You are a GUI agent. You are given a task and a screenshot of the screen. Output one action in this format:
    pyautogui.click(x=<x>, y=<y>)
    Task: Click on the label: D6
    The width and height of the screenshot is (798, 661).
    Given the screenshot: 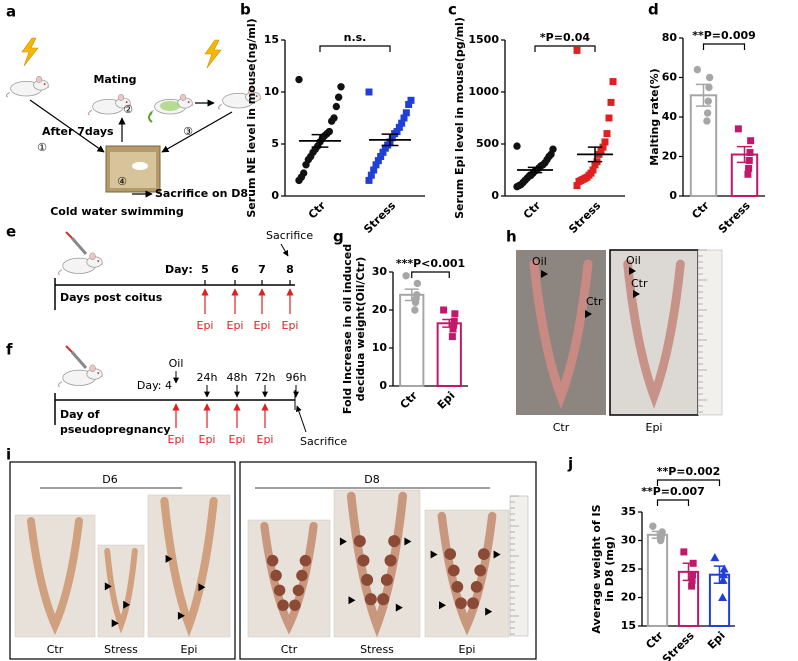 What is the action you would take?
    pyautogui.click(x=109, y=479)
    